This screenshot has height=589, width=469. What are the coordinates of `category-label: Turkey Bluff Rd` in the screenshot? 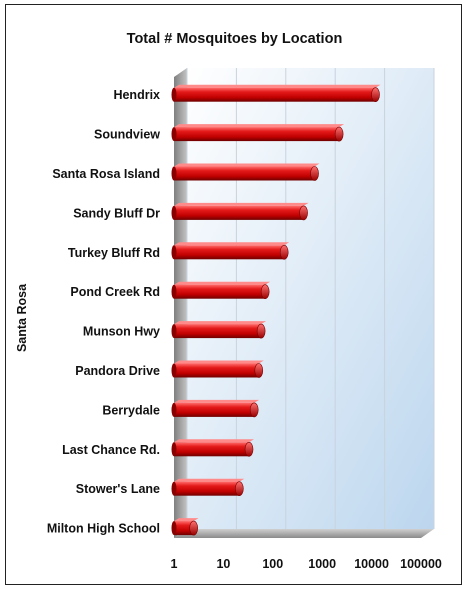 It's located at (114, 253).